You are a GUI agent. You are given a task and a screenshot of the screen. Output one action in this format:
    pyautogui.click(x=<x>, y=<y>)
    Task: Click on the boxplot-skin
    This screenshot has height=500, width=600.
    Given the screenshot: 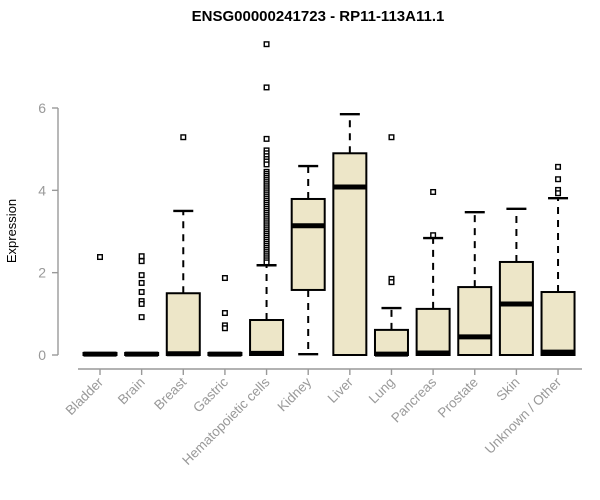 What is the action you would take?
    pyautogui.click(x=516, y=281)
    